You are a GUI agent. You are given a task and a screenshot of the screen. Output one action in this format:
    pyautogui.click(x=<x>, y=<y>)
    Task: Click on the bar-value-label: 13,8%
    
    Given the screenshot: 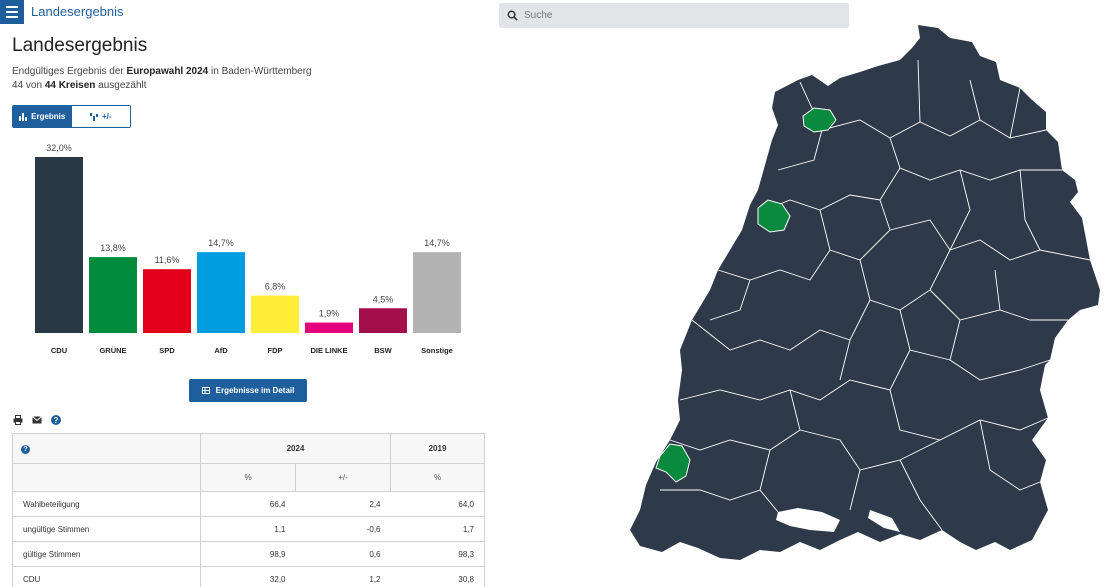 What is the action you would take?
    pyautogui.click(x=113, y=248)
    